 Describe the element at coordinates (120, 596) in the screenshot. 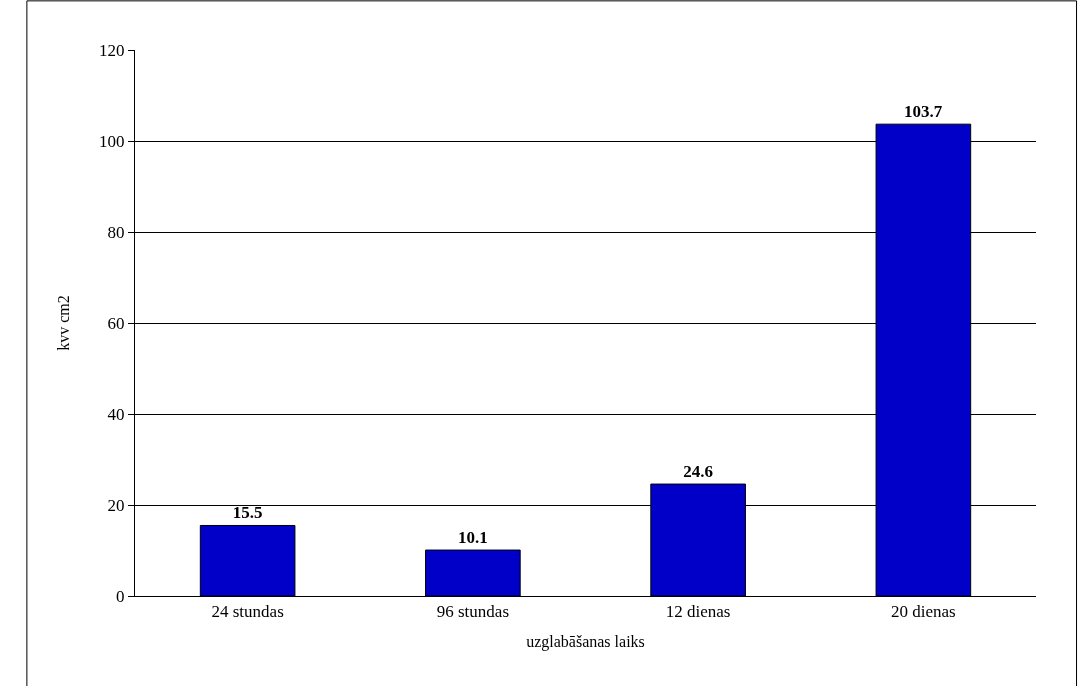

I see `y-tick-label: 0` at that location.